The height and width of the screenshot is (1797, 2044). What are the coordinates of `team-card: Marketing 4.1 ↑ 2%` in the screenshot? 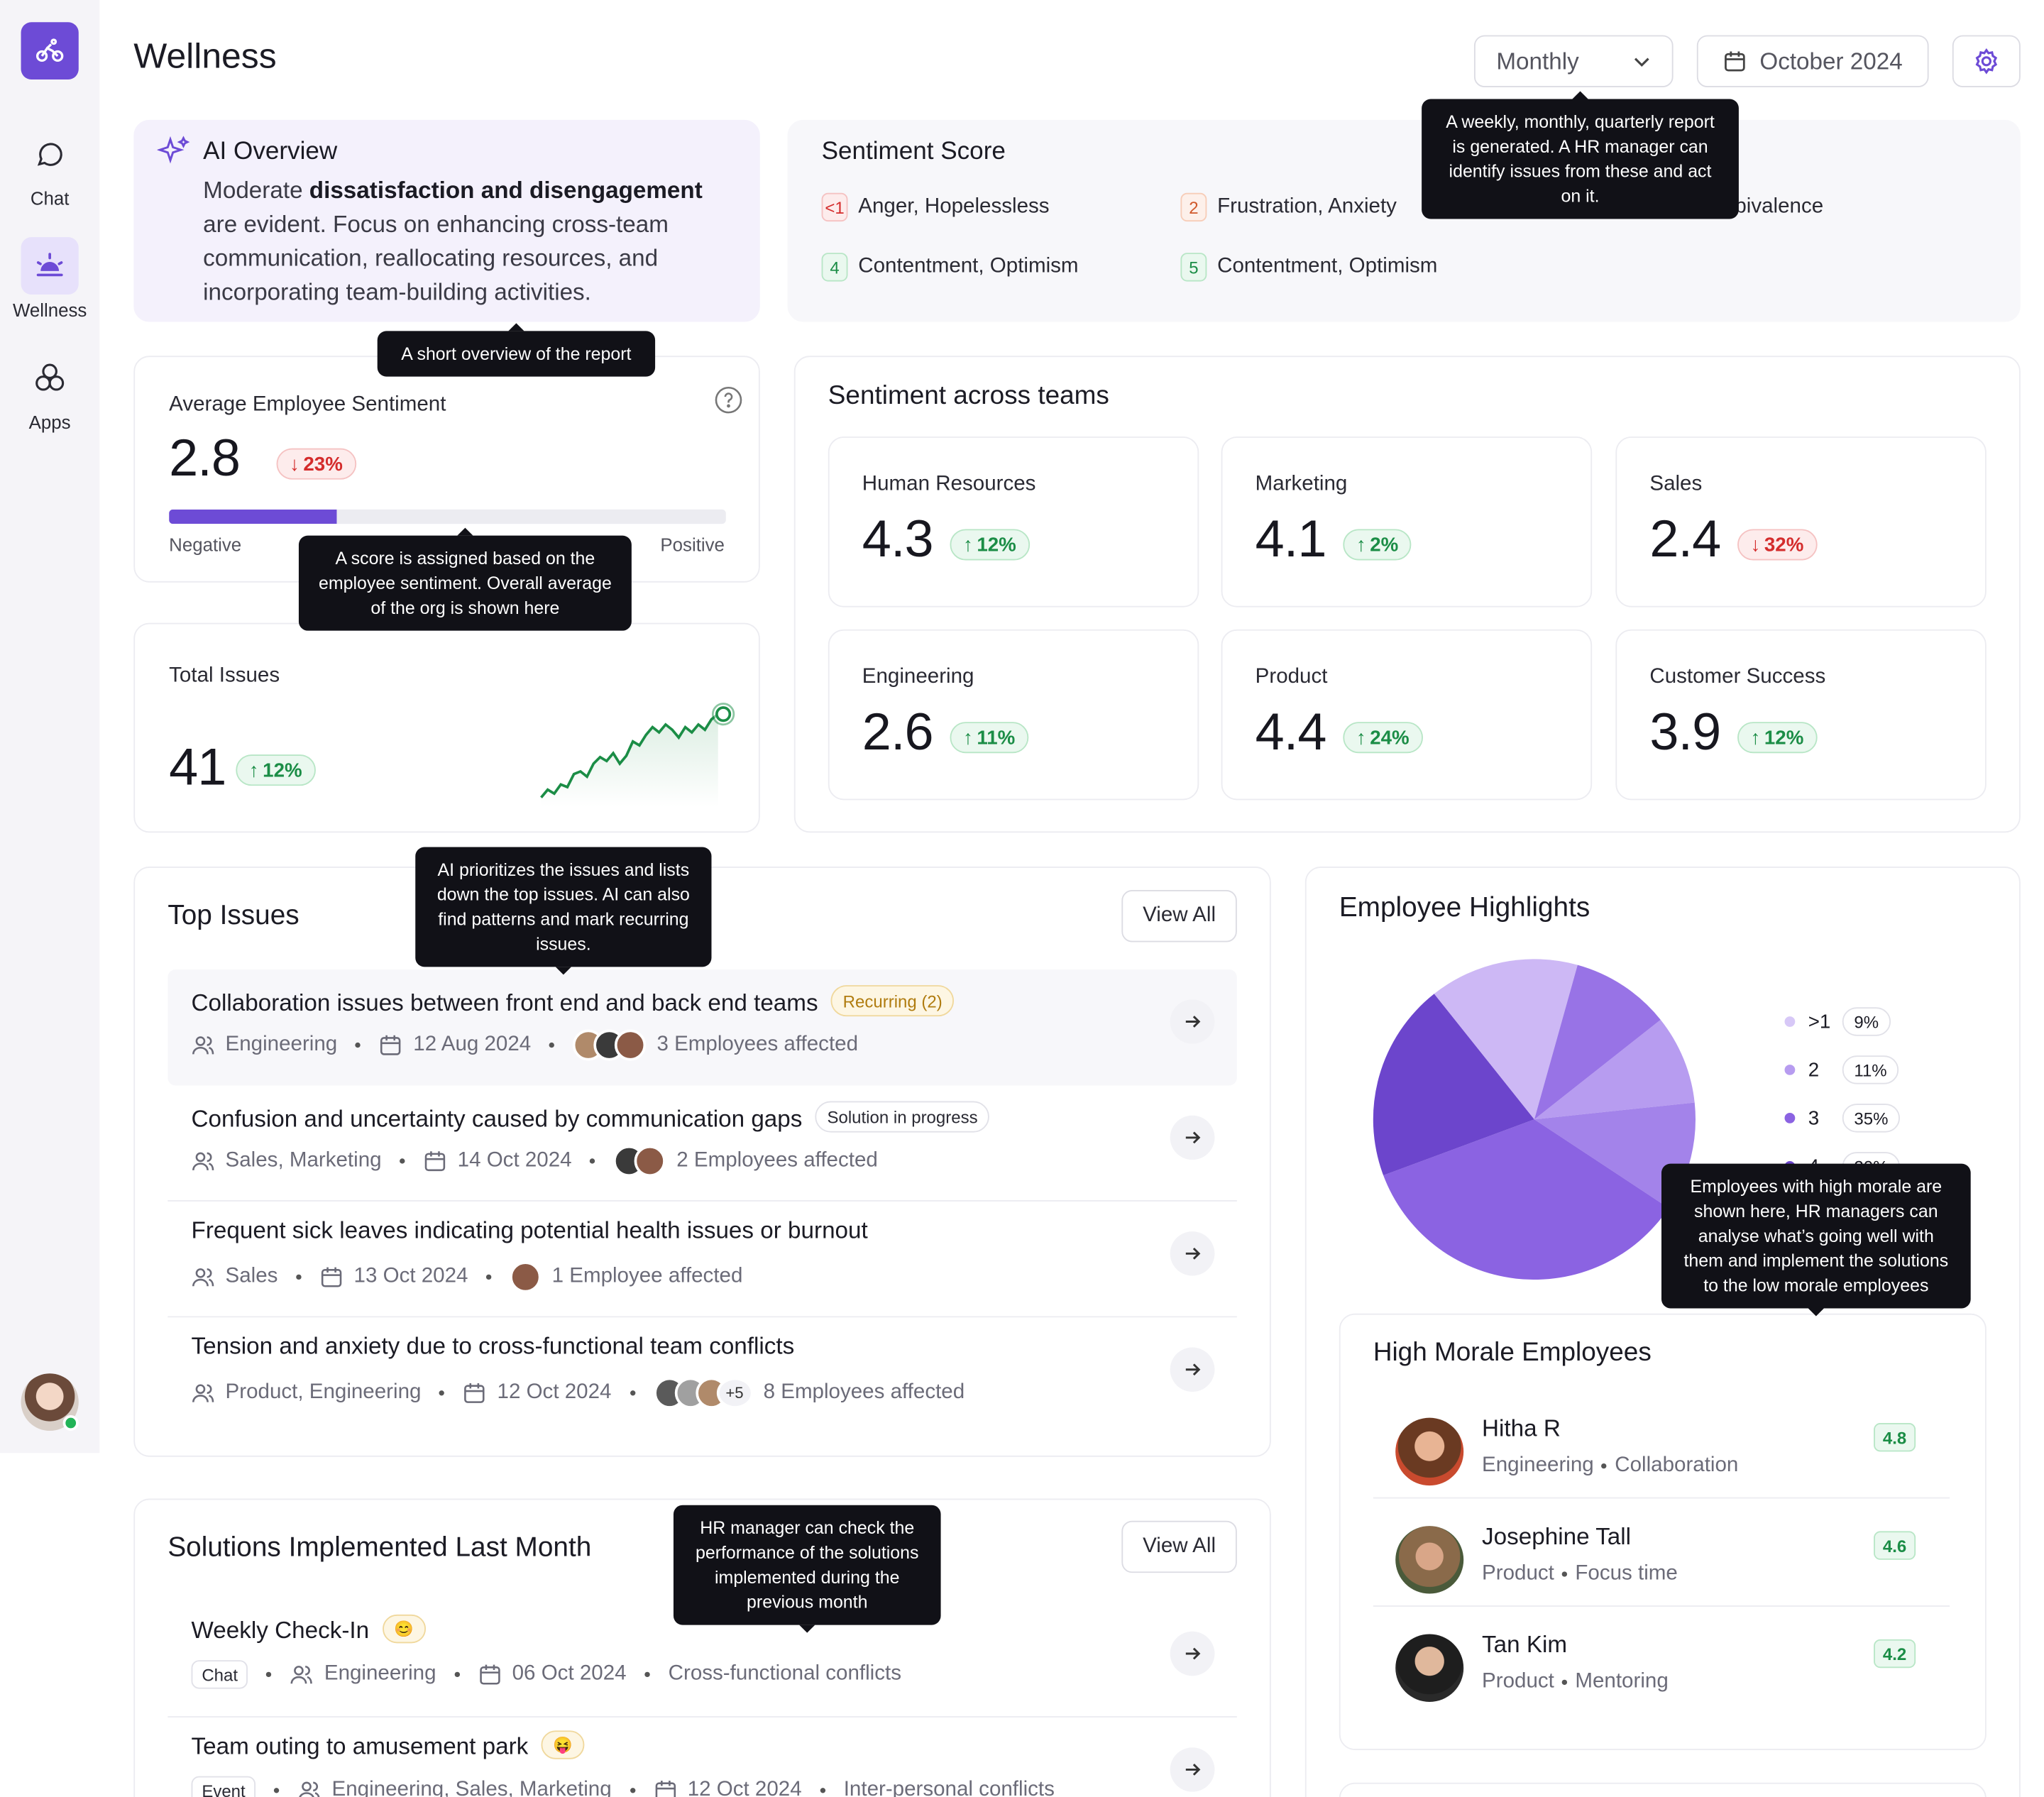 It's located at (1407, 522).